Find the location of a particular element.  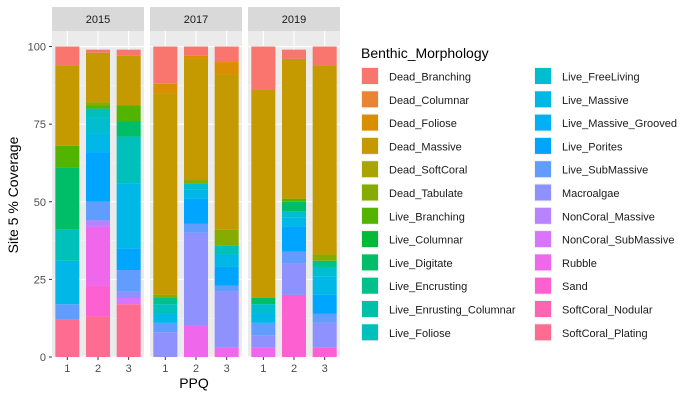

legend-label: Dead_SoftCoral is located at coordinates (428, 171).